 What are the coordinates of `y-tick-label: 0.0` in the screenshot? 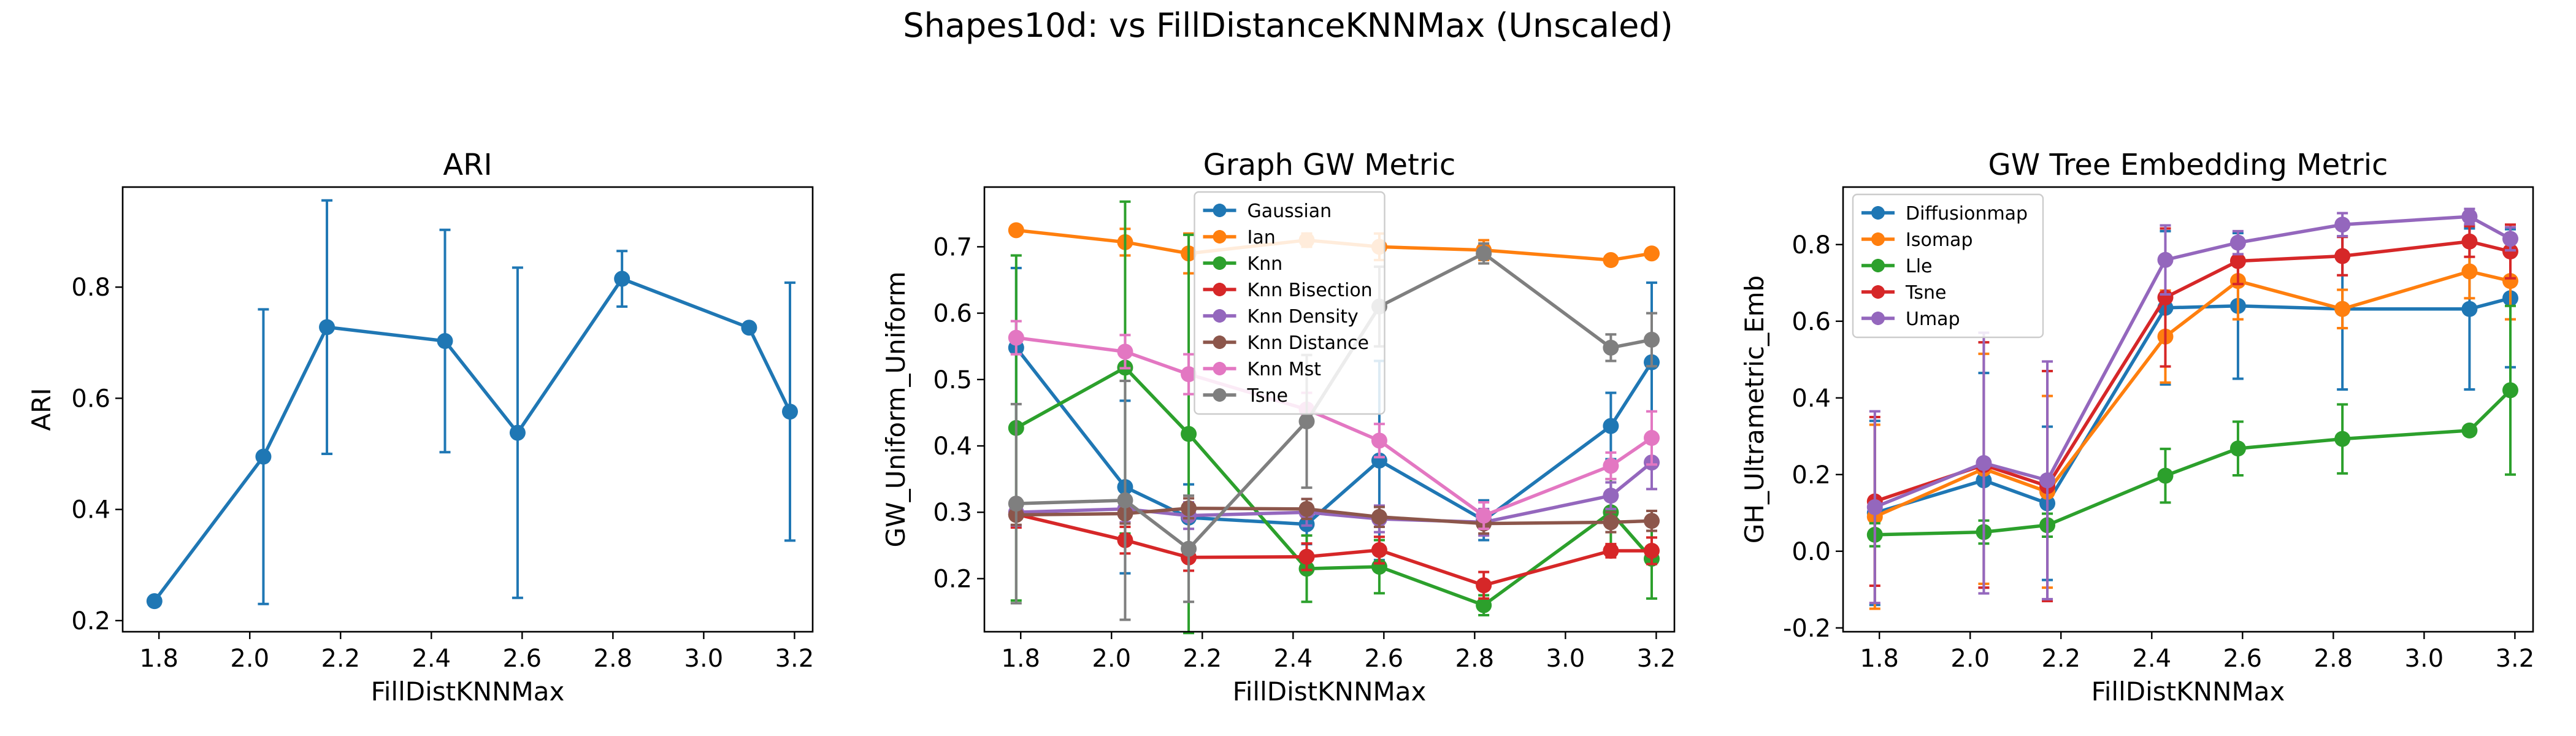 It's located at (1811, 552).